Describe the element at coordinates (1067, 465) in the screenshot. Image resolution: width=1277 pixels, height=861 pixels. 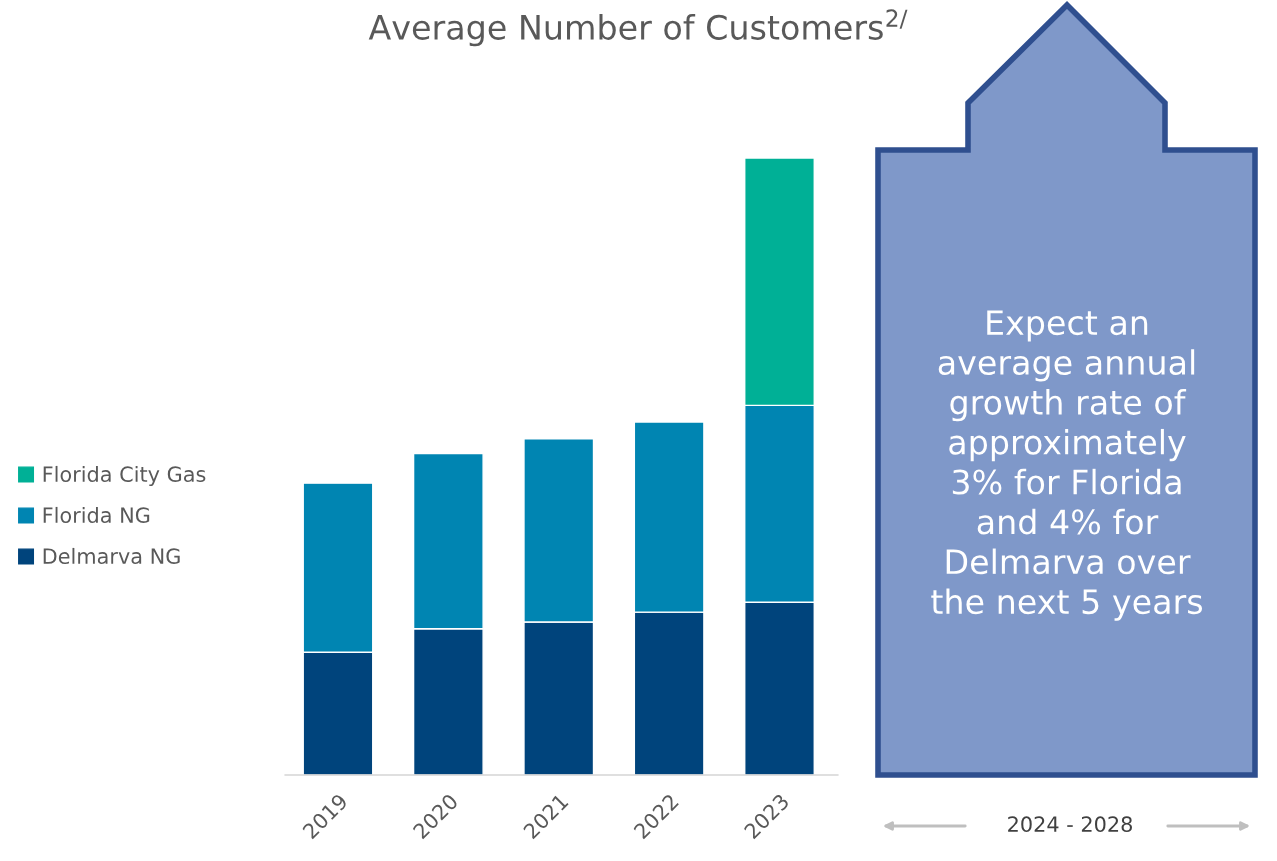
I see `text: Expect an average annual growth rate of approximately 3% for Florida and 4% for Delmarva over the next 5 years` at that location.